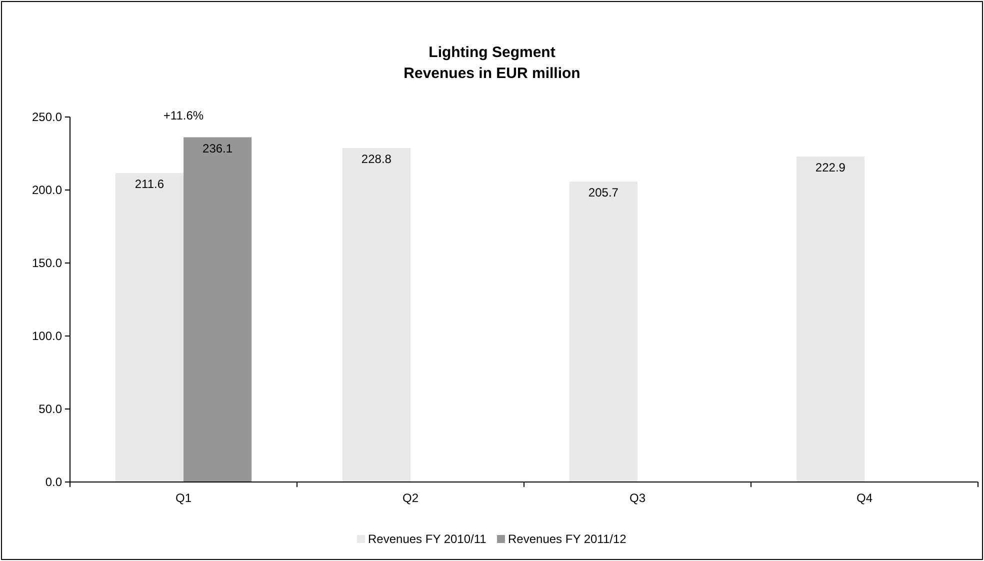 The image size is (984, 561). I want to click on y-tick-label: 0.0, so click(53, 482).